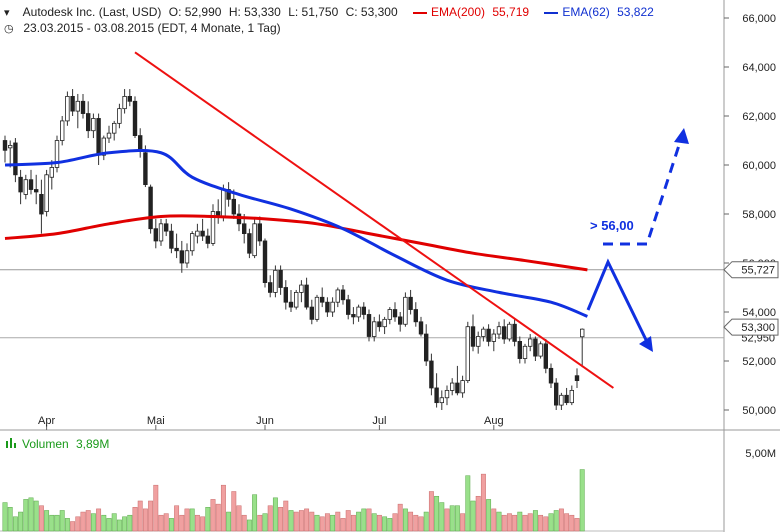 This screenshot has width=780, height=532. Describe the element at coordinates (7, 13) in the screenshot. I see `expand-icon: ▾` at that location.